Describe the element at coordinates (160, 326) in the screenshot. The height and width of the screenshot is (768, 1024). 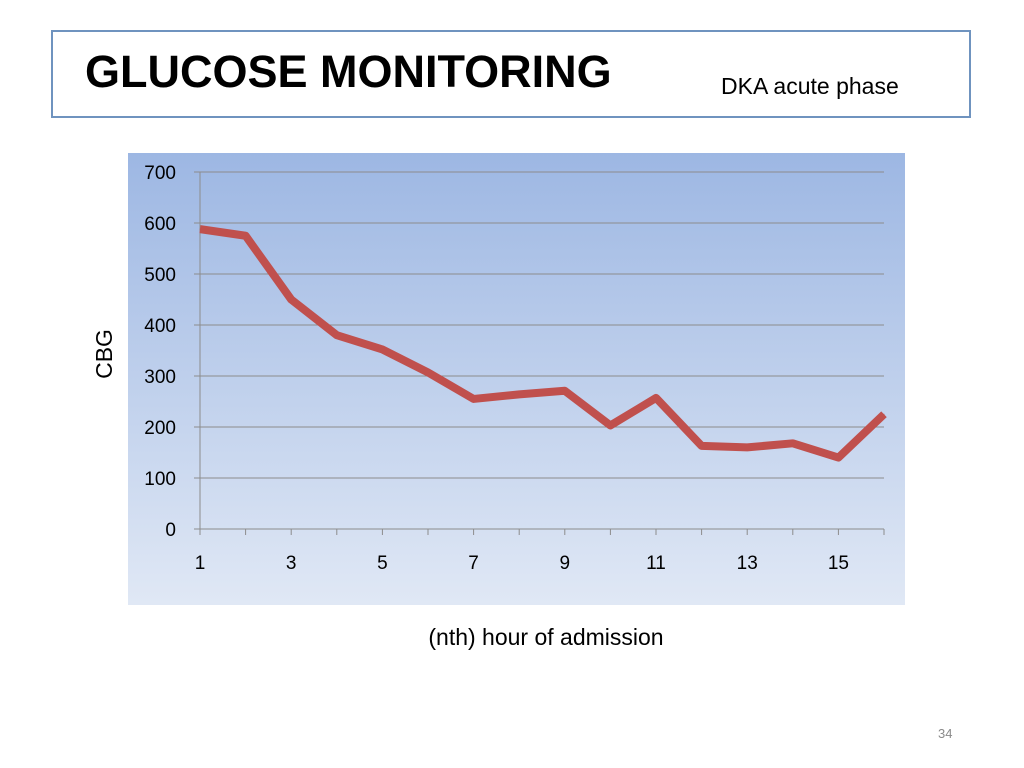
I see `y-tick-label: 400` at that location.